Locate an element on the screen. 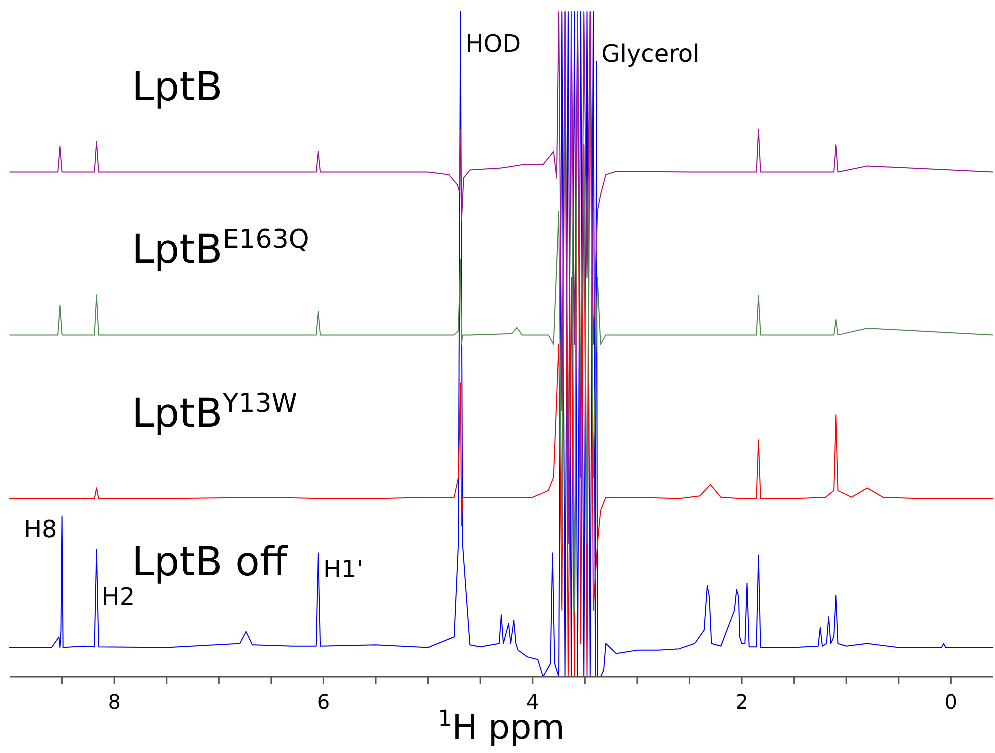  x-tick-label: 2 is located at coordinates (742, 702).